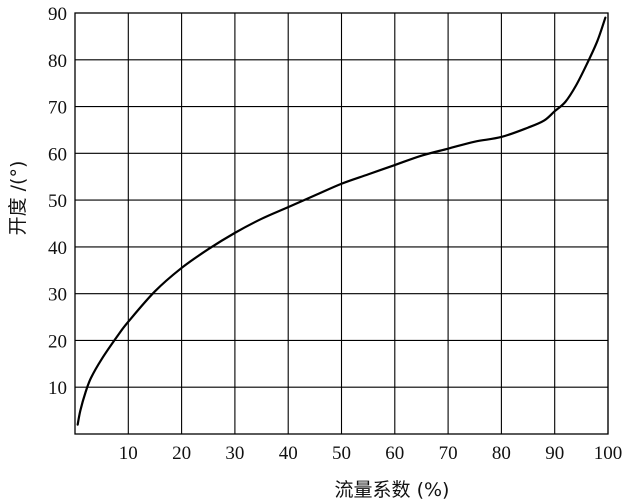 The width and height of the screenshot is (625, 502). Describe the element at coordinates (394, 453) in the screenshot. I see `x-tick-label: 60` at that location.